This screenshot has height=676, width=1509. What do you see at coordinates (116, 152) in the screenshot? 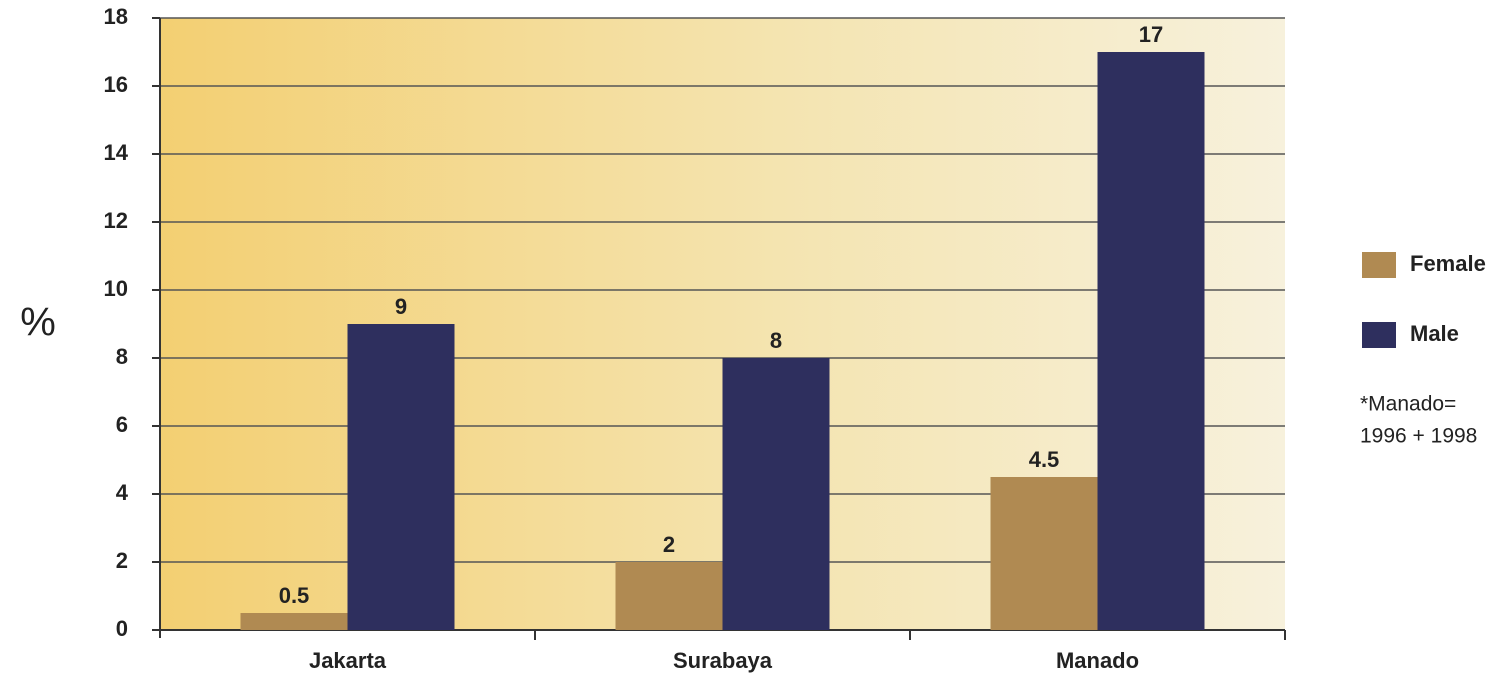
I see `y-tick-label: 14` at bounding box center [116, 152].